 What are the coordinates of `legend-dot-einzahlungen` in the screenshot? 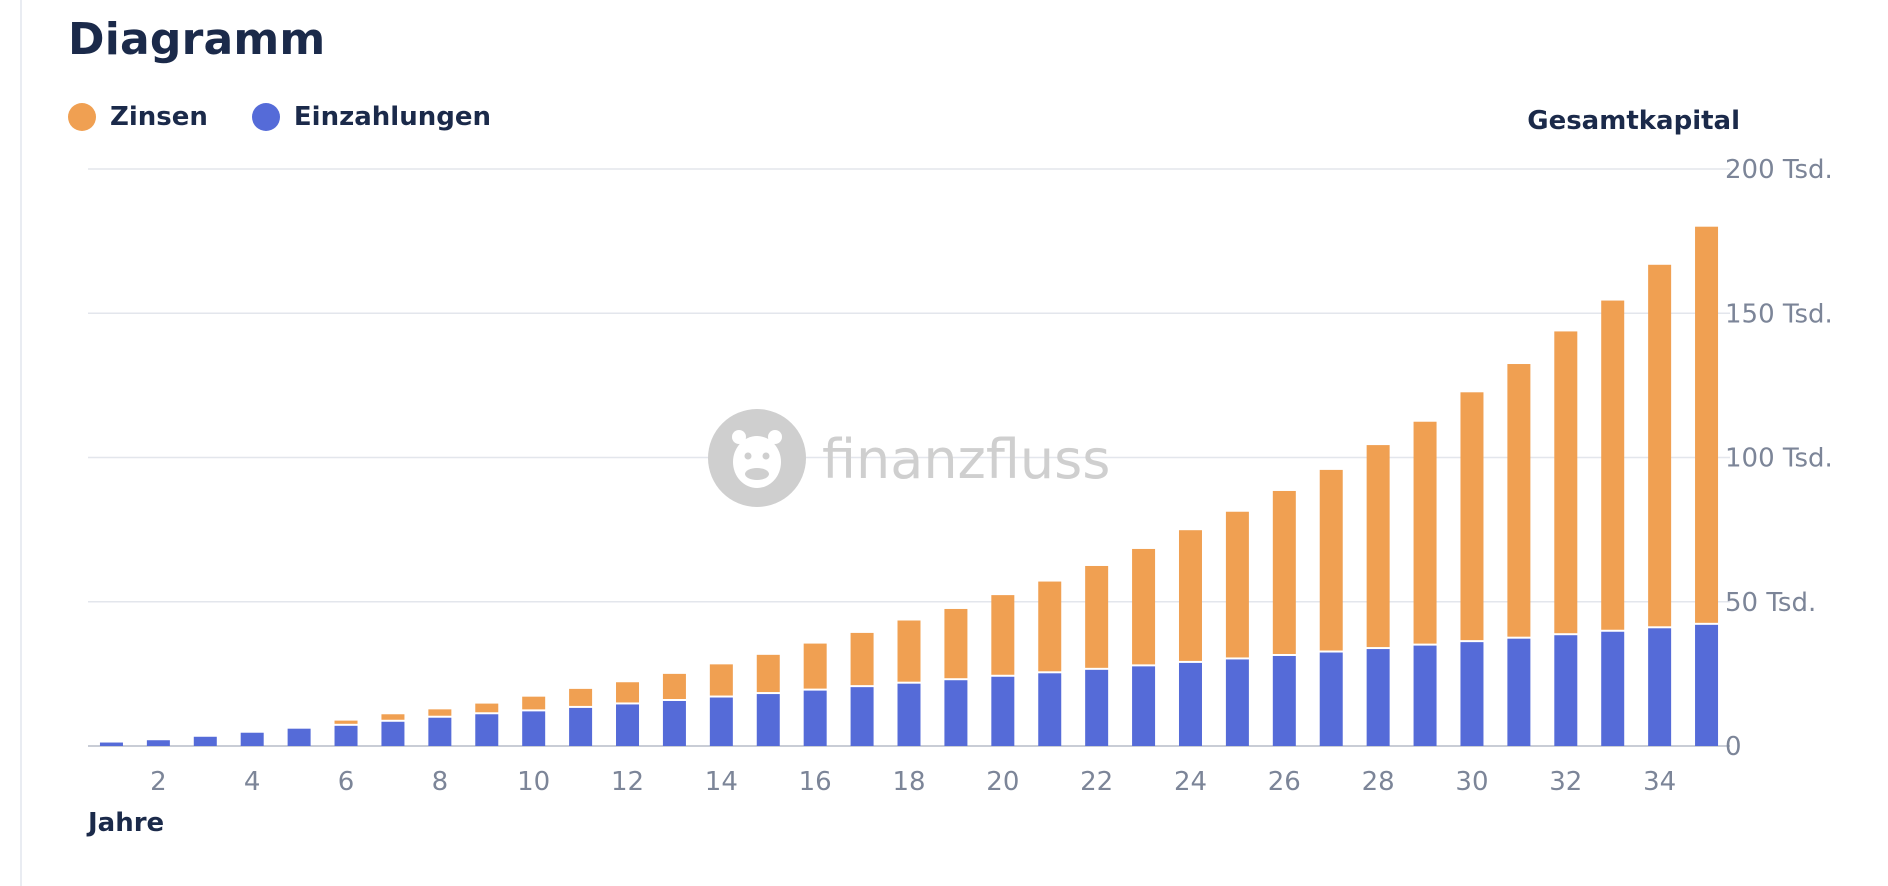 It's located at (265, 117).